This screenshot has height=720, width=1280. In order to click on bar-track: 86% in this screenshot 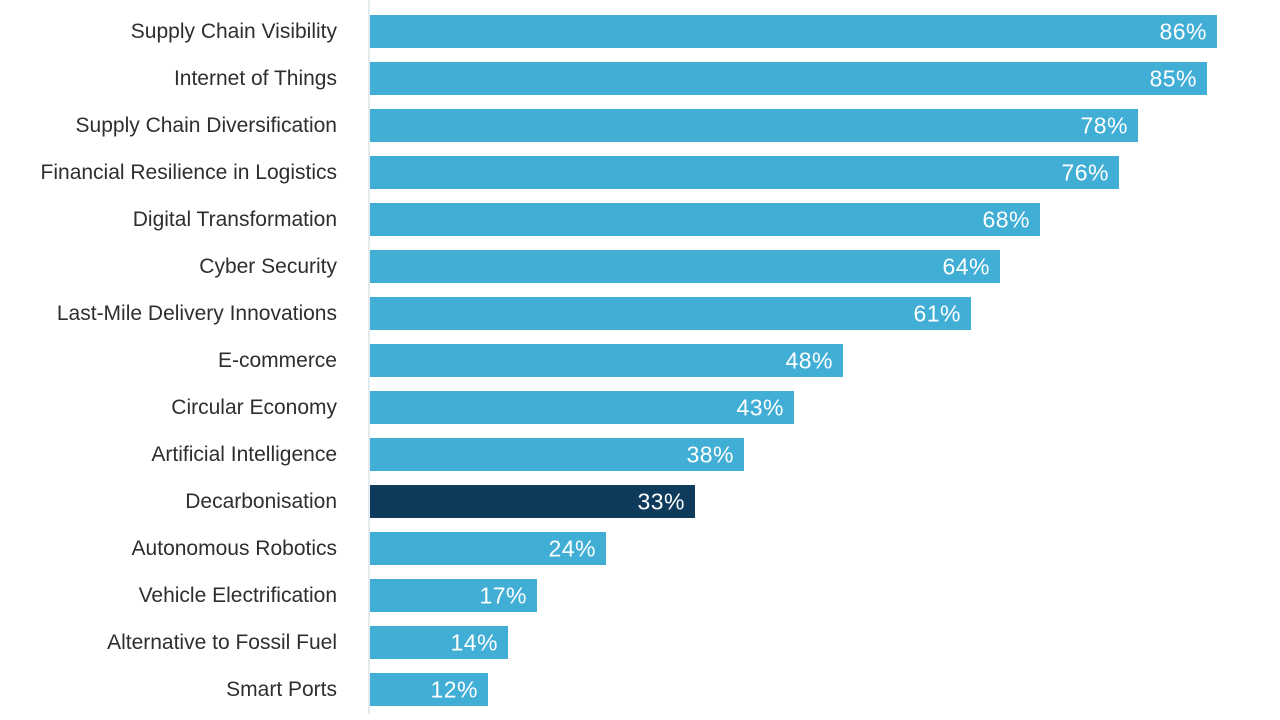, I will do `click(825, 31)`.